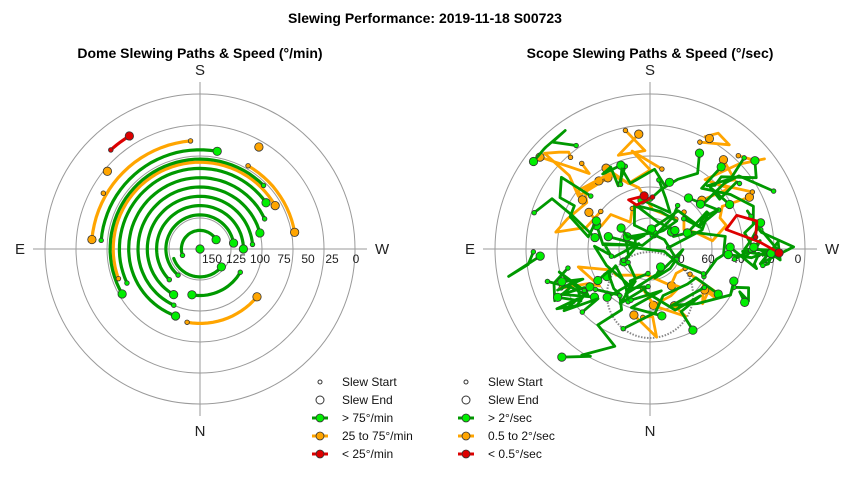  Describe the element at coordinates (308, 259) in the screenshot. I see `radial-tick-label: 50` at that location.